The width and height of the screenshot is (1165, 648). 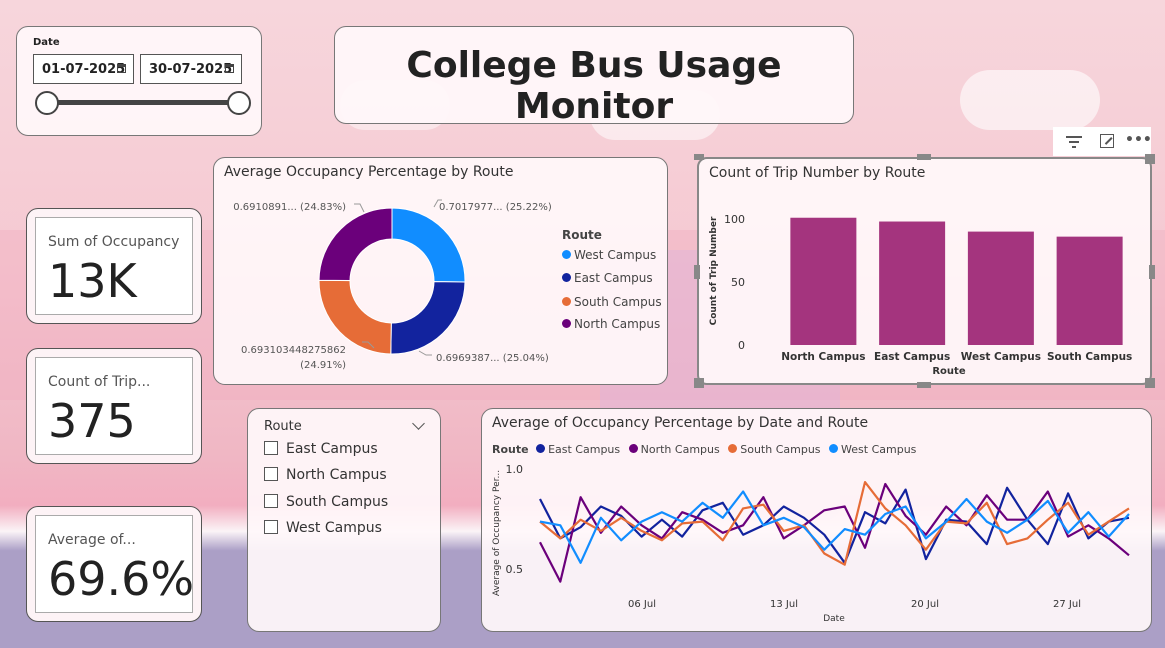 I want to click on line-series-east-campus, so click(x=834, y=525).